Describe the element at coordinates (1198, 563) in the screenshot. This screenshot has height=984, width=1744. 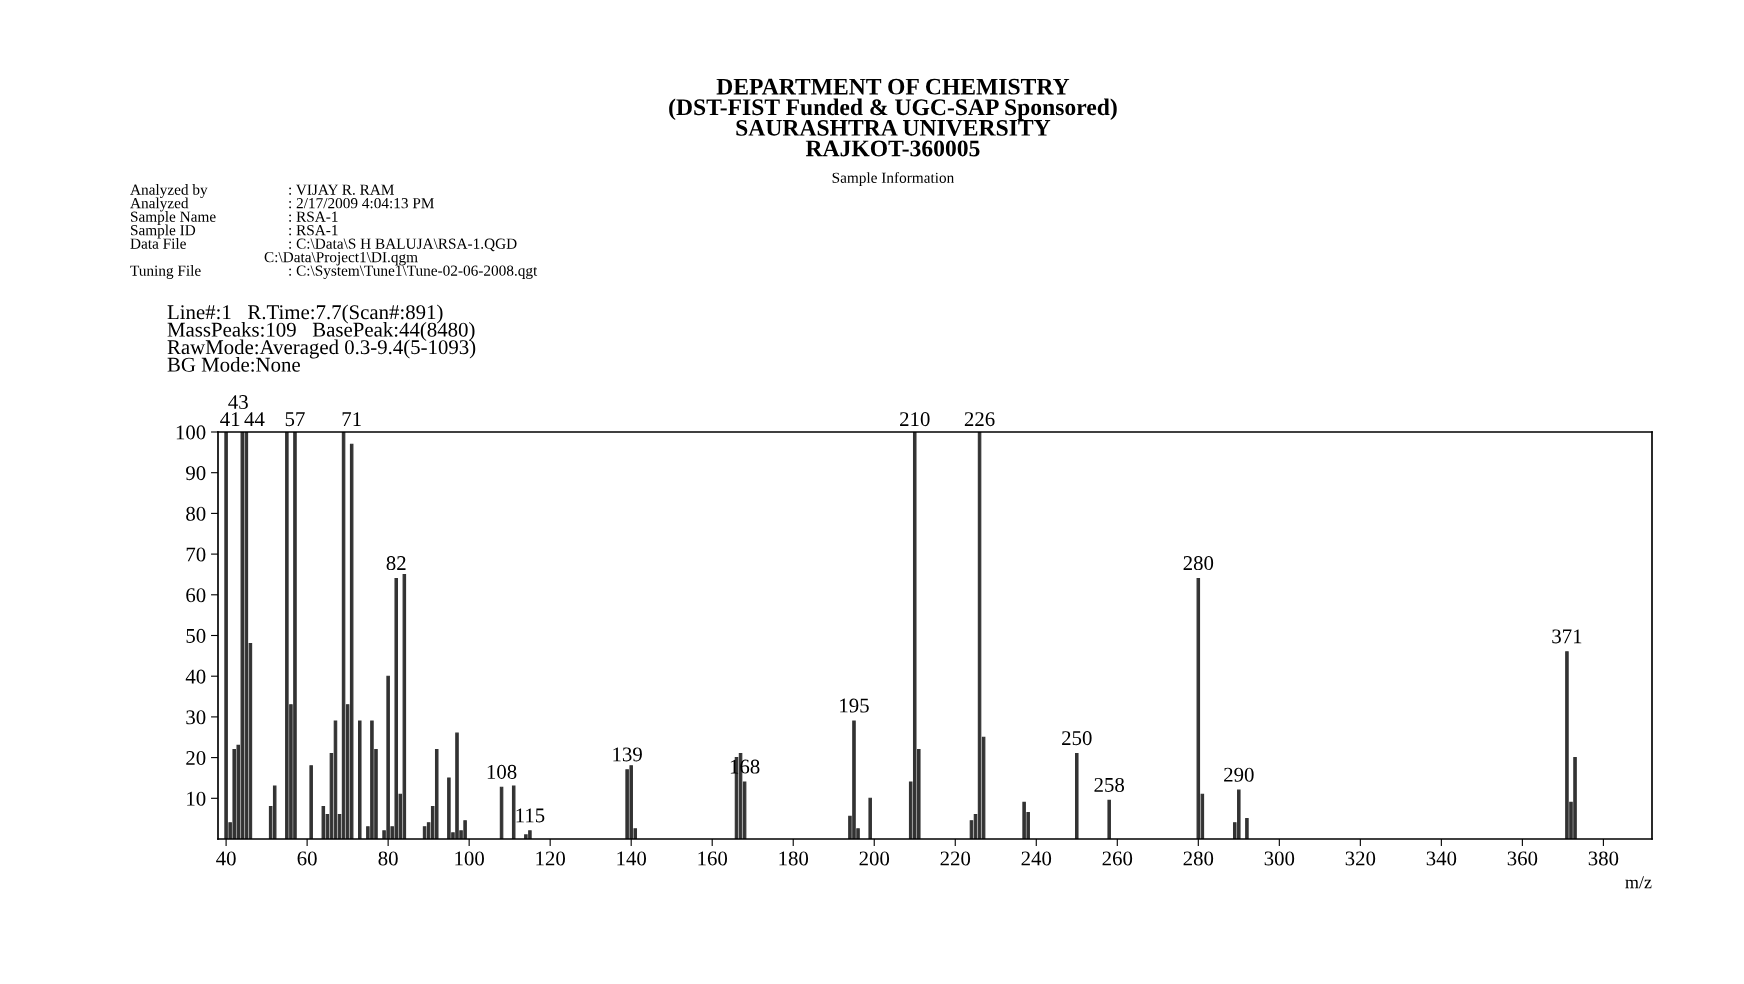
I see `annotation: 280` at that location.